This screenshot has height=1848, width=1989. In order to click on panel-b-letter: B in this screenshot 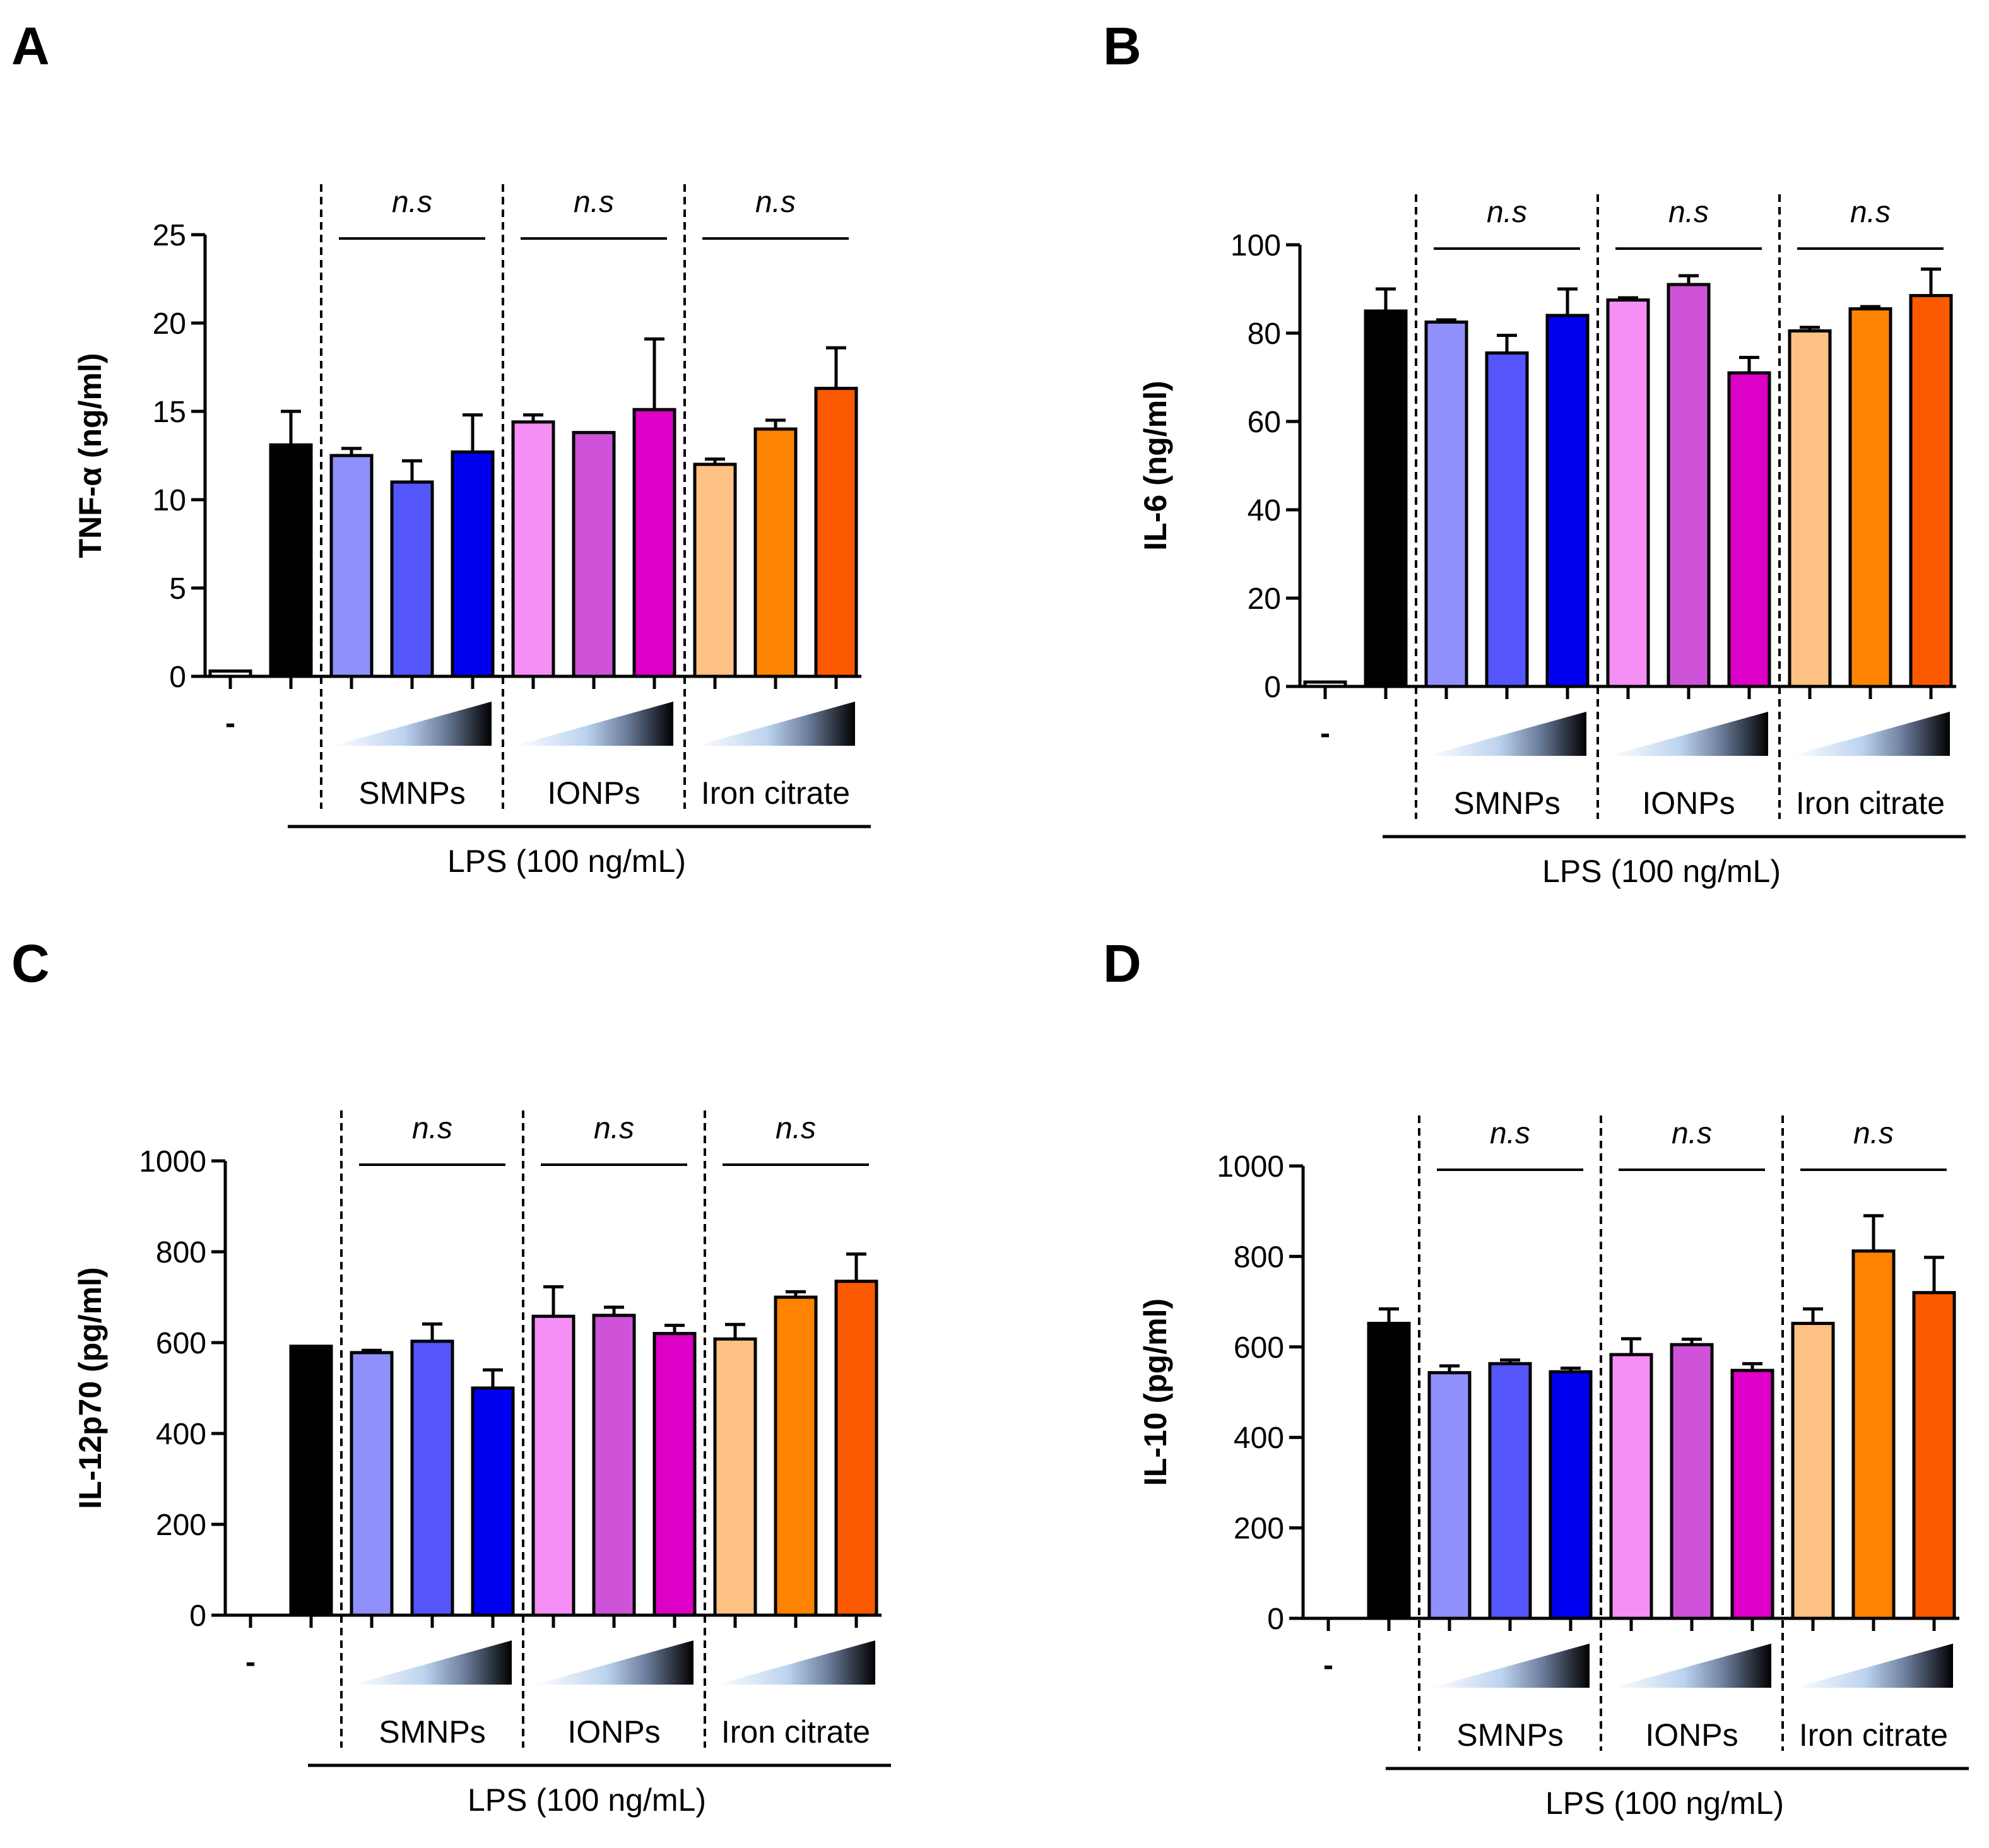, I will do `click(1122, 46)`.